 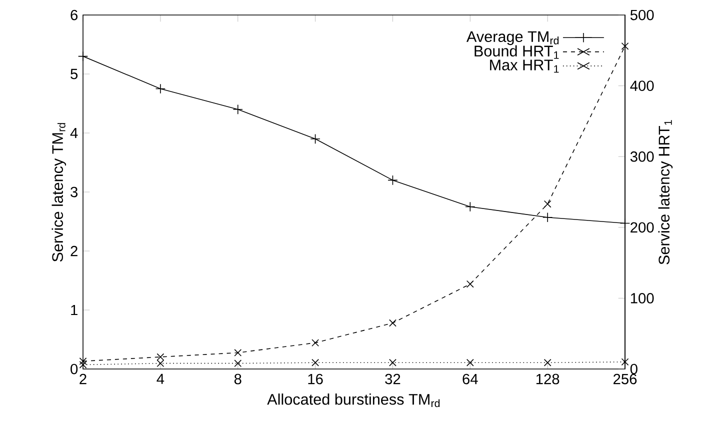 What do you see at coordinates (642, 298) in the screenshot?
I see `y2-tick-label: 100` at bounding box center [642, 298].